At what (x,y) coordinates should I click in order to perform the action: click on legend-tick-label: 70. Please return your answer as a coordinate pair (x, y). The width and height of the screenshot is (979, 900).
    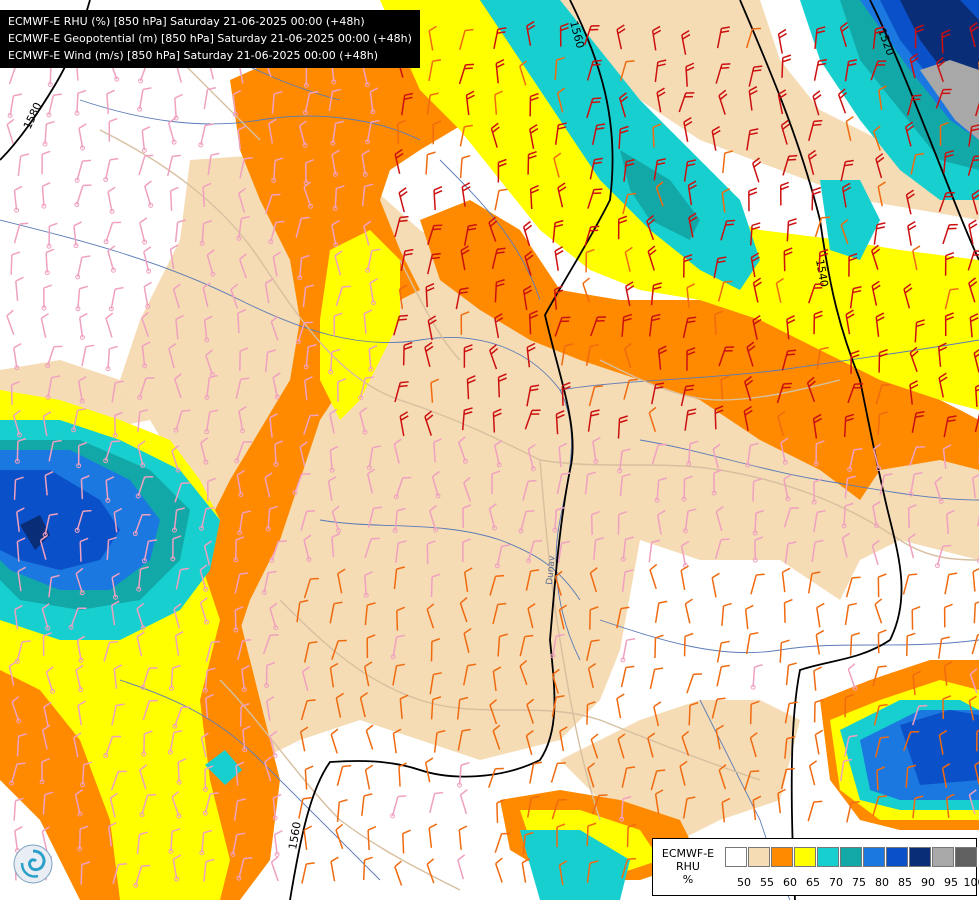
    Looking at the image, I should click on (836, 882).